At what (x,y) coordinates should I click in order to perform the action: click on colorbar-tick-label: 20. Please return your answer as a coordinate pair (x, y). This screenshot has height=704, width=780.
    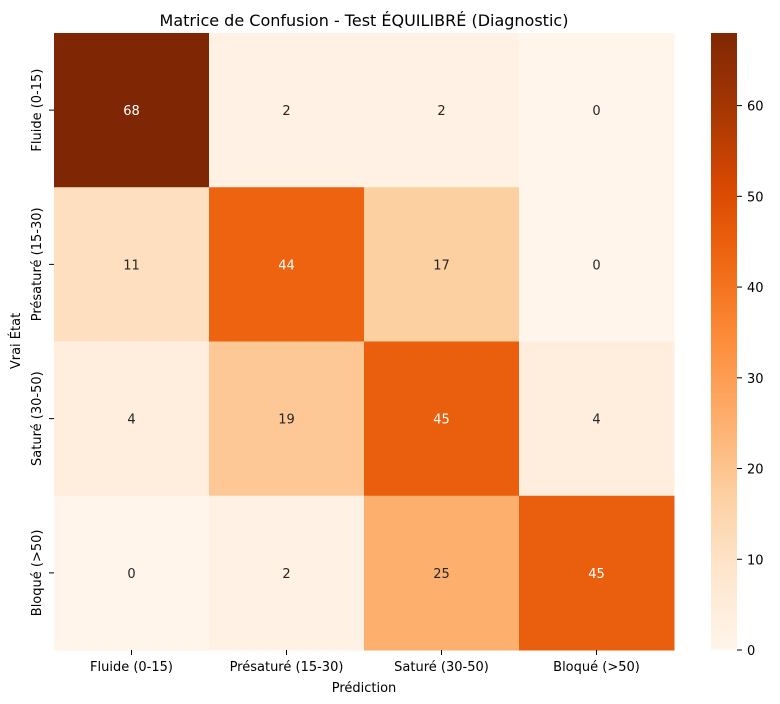
    Looking at the image, I should click on (755, 470).